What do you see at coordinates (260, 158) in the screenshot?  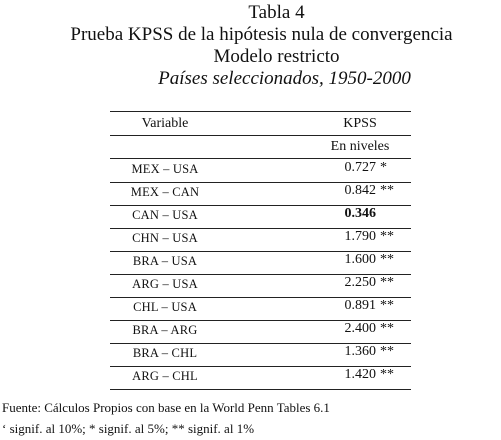 I see `subheader-rule` at bounding box center [260, 158].